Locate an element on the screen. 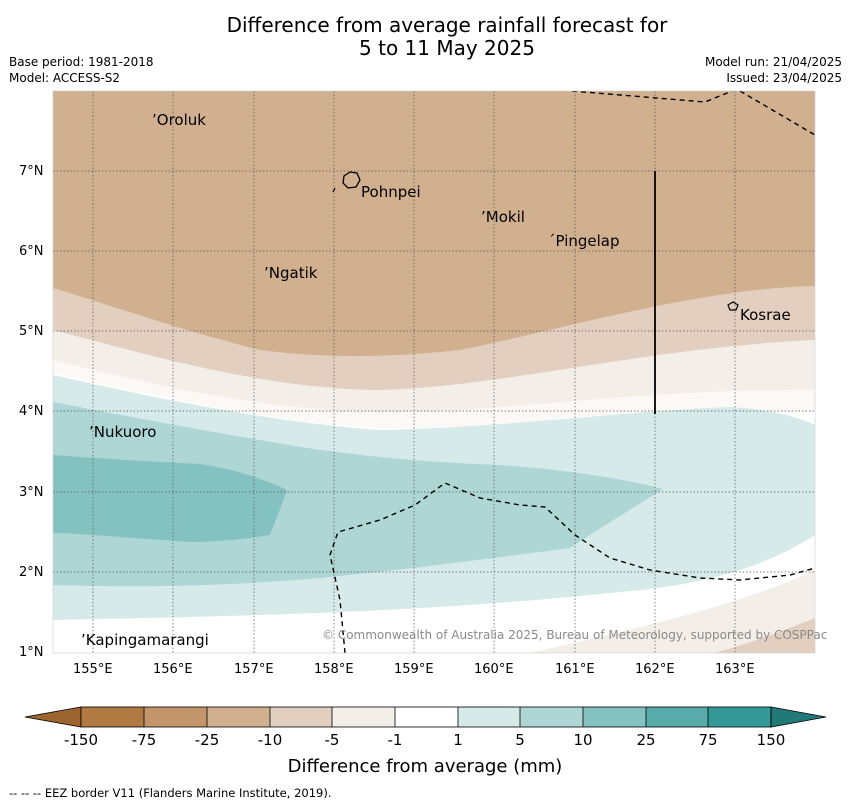 This screenshot has height=804, width=850. lon-tick: 161°E is located at coordinates (575, 669).